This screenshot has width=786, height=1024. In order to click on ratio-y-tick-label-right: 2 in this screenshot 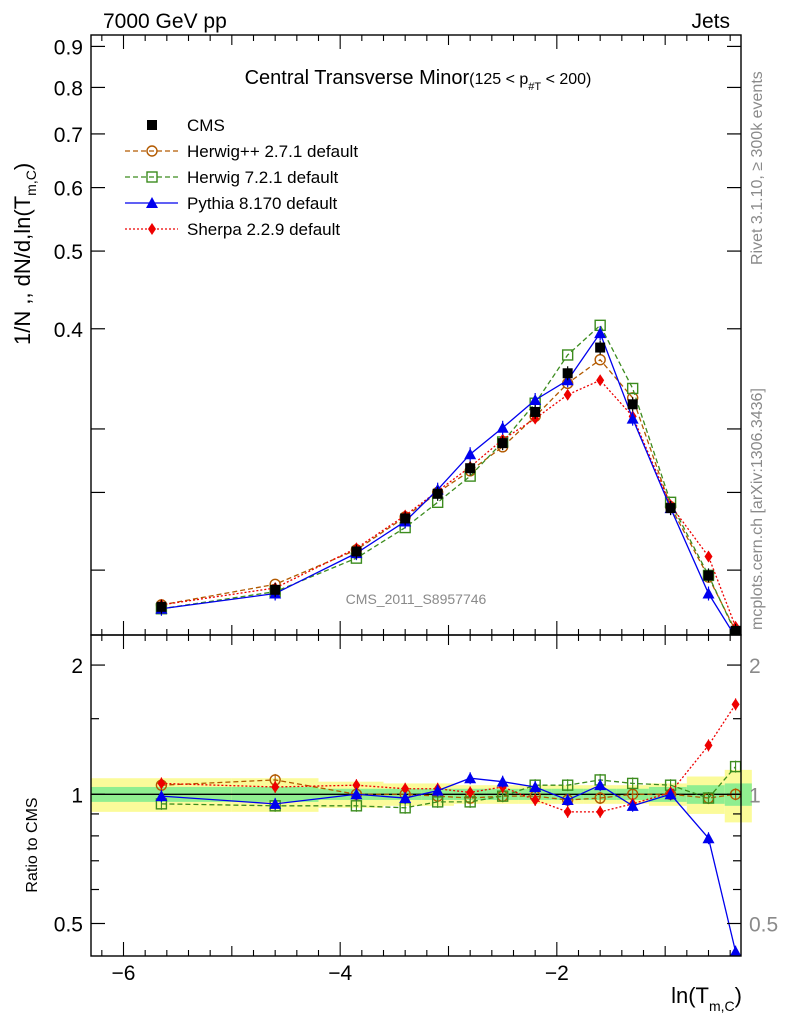, I will do `click(755, 666)`.